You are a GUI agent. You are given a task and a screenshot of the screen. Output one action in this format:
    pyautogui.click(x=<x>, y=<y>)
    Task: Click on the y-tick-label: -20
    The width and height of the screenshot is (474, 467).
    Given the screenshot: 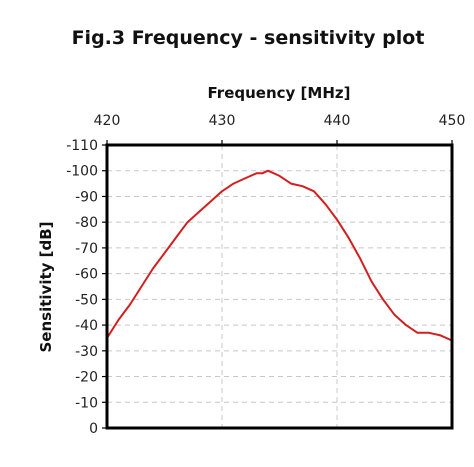 What is the action you would take?
    pyautogui.click(x=86, y=378)
    